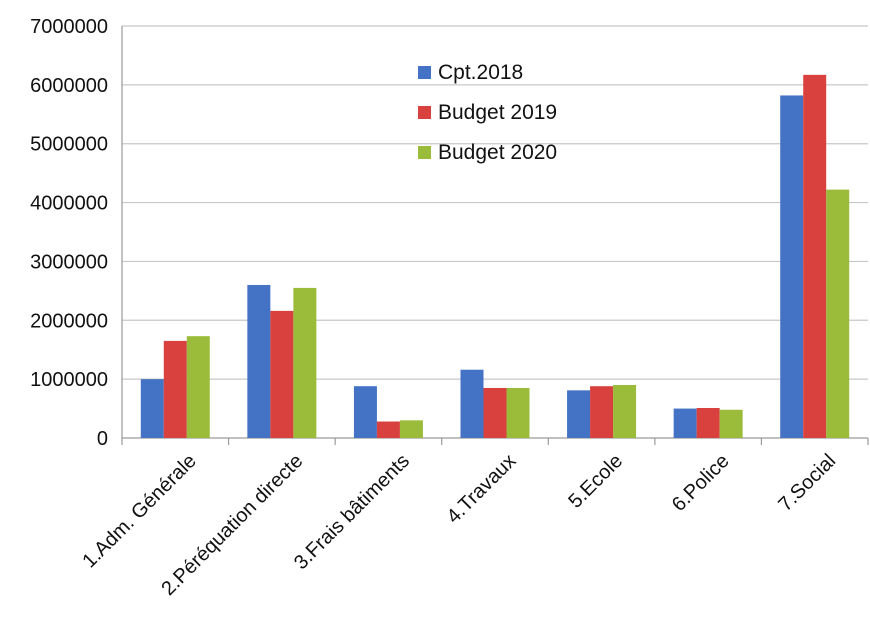 The height and width of the screenshot is (636, 870). What do you see at coordinates (69, 321) in the screenshot?
I see `y-tick-label: 2000000` at bounding box center [69, 321].